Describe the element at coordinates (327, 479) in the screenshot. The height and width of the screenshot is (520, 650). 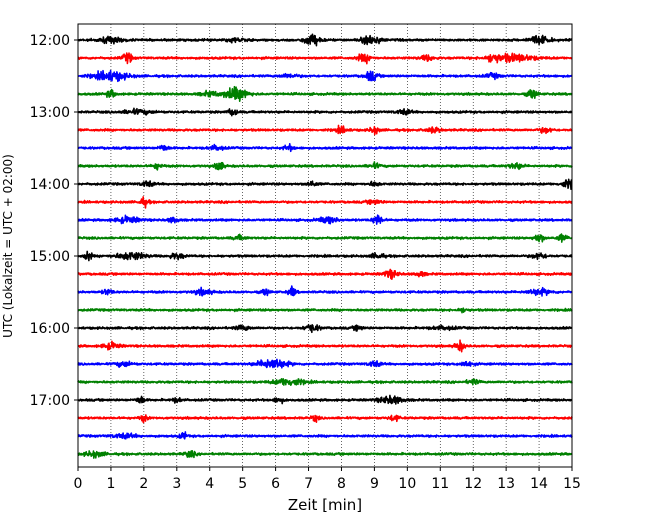
I see `x-axis-ticks: 0 1 2 3 4 5 6 7 8 9 10 11 12 13 14 15` at that location.